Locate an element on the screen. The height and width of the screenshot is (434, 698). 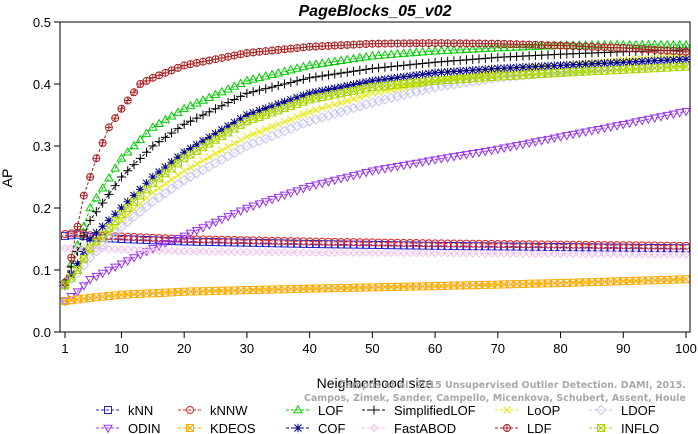
legend-item-simplifiedlof: SimplifiedLOF is located at coordinates (419, 410).